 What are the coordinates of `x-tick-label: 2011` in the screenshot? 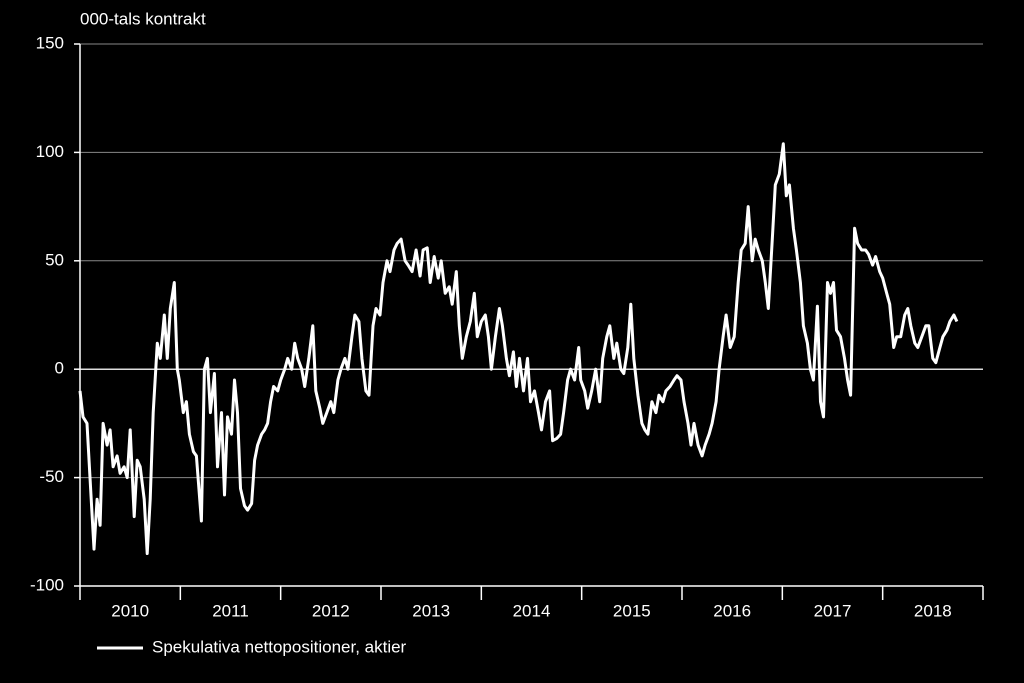 It's located at (230, 610).